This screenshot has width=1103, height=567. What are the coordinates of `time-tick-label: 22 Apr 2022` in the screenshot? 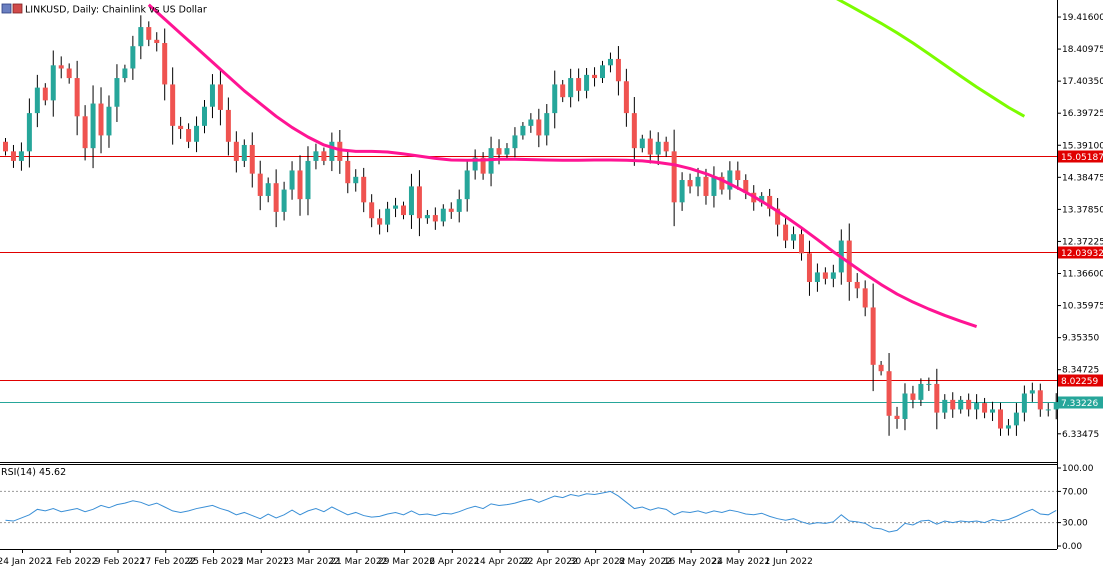 It's located at (550, 562).